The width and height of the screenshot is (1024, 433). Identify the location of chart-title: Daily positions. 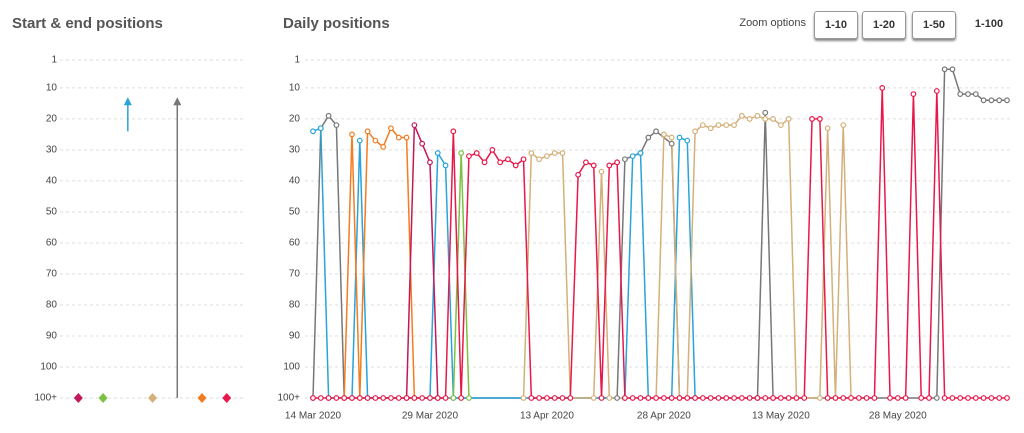
(336, 23).